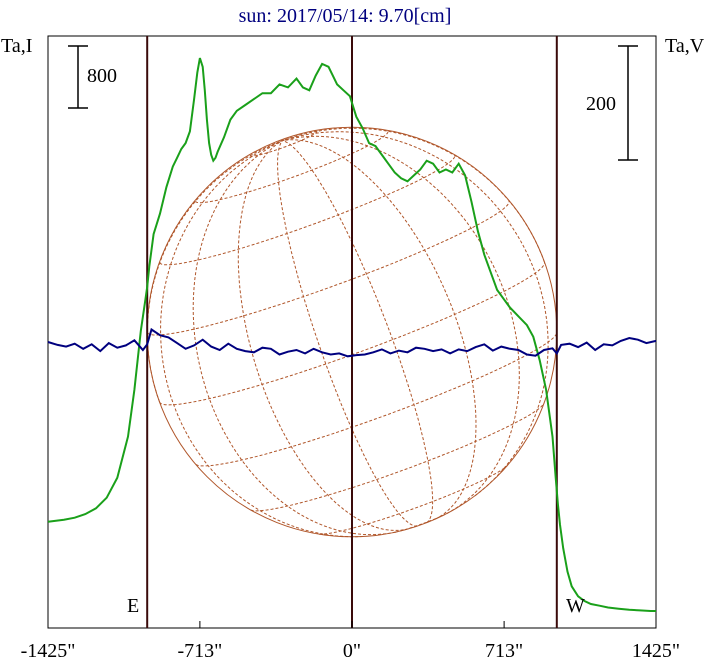 The height and width of the screenshot is (662, 708). Describe the element at coordinates (102, 76) in the screenshot. I see `scale-bar-i-label: 800` at that location.